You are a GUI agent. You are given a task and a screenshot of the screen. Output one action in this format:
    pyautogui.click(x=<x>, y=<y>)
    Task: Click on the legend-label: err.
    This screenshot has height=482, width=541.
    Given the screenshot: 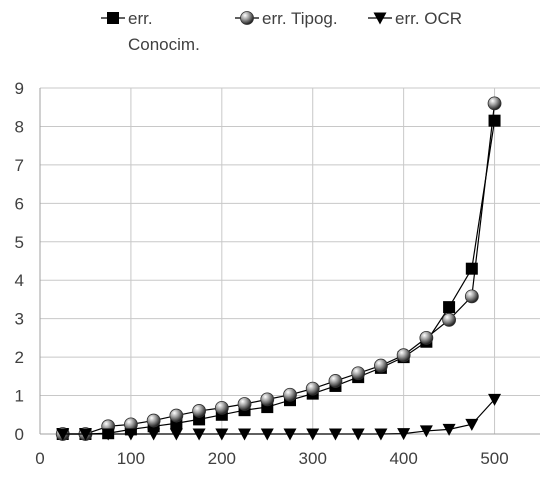 What is the action you would take?
    pyautogui.click(x=140, y=18)
    